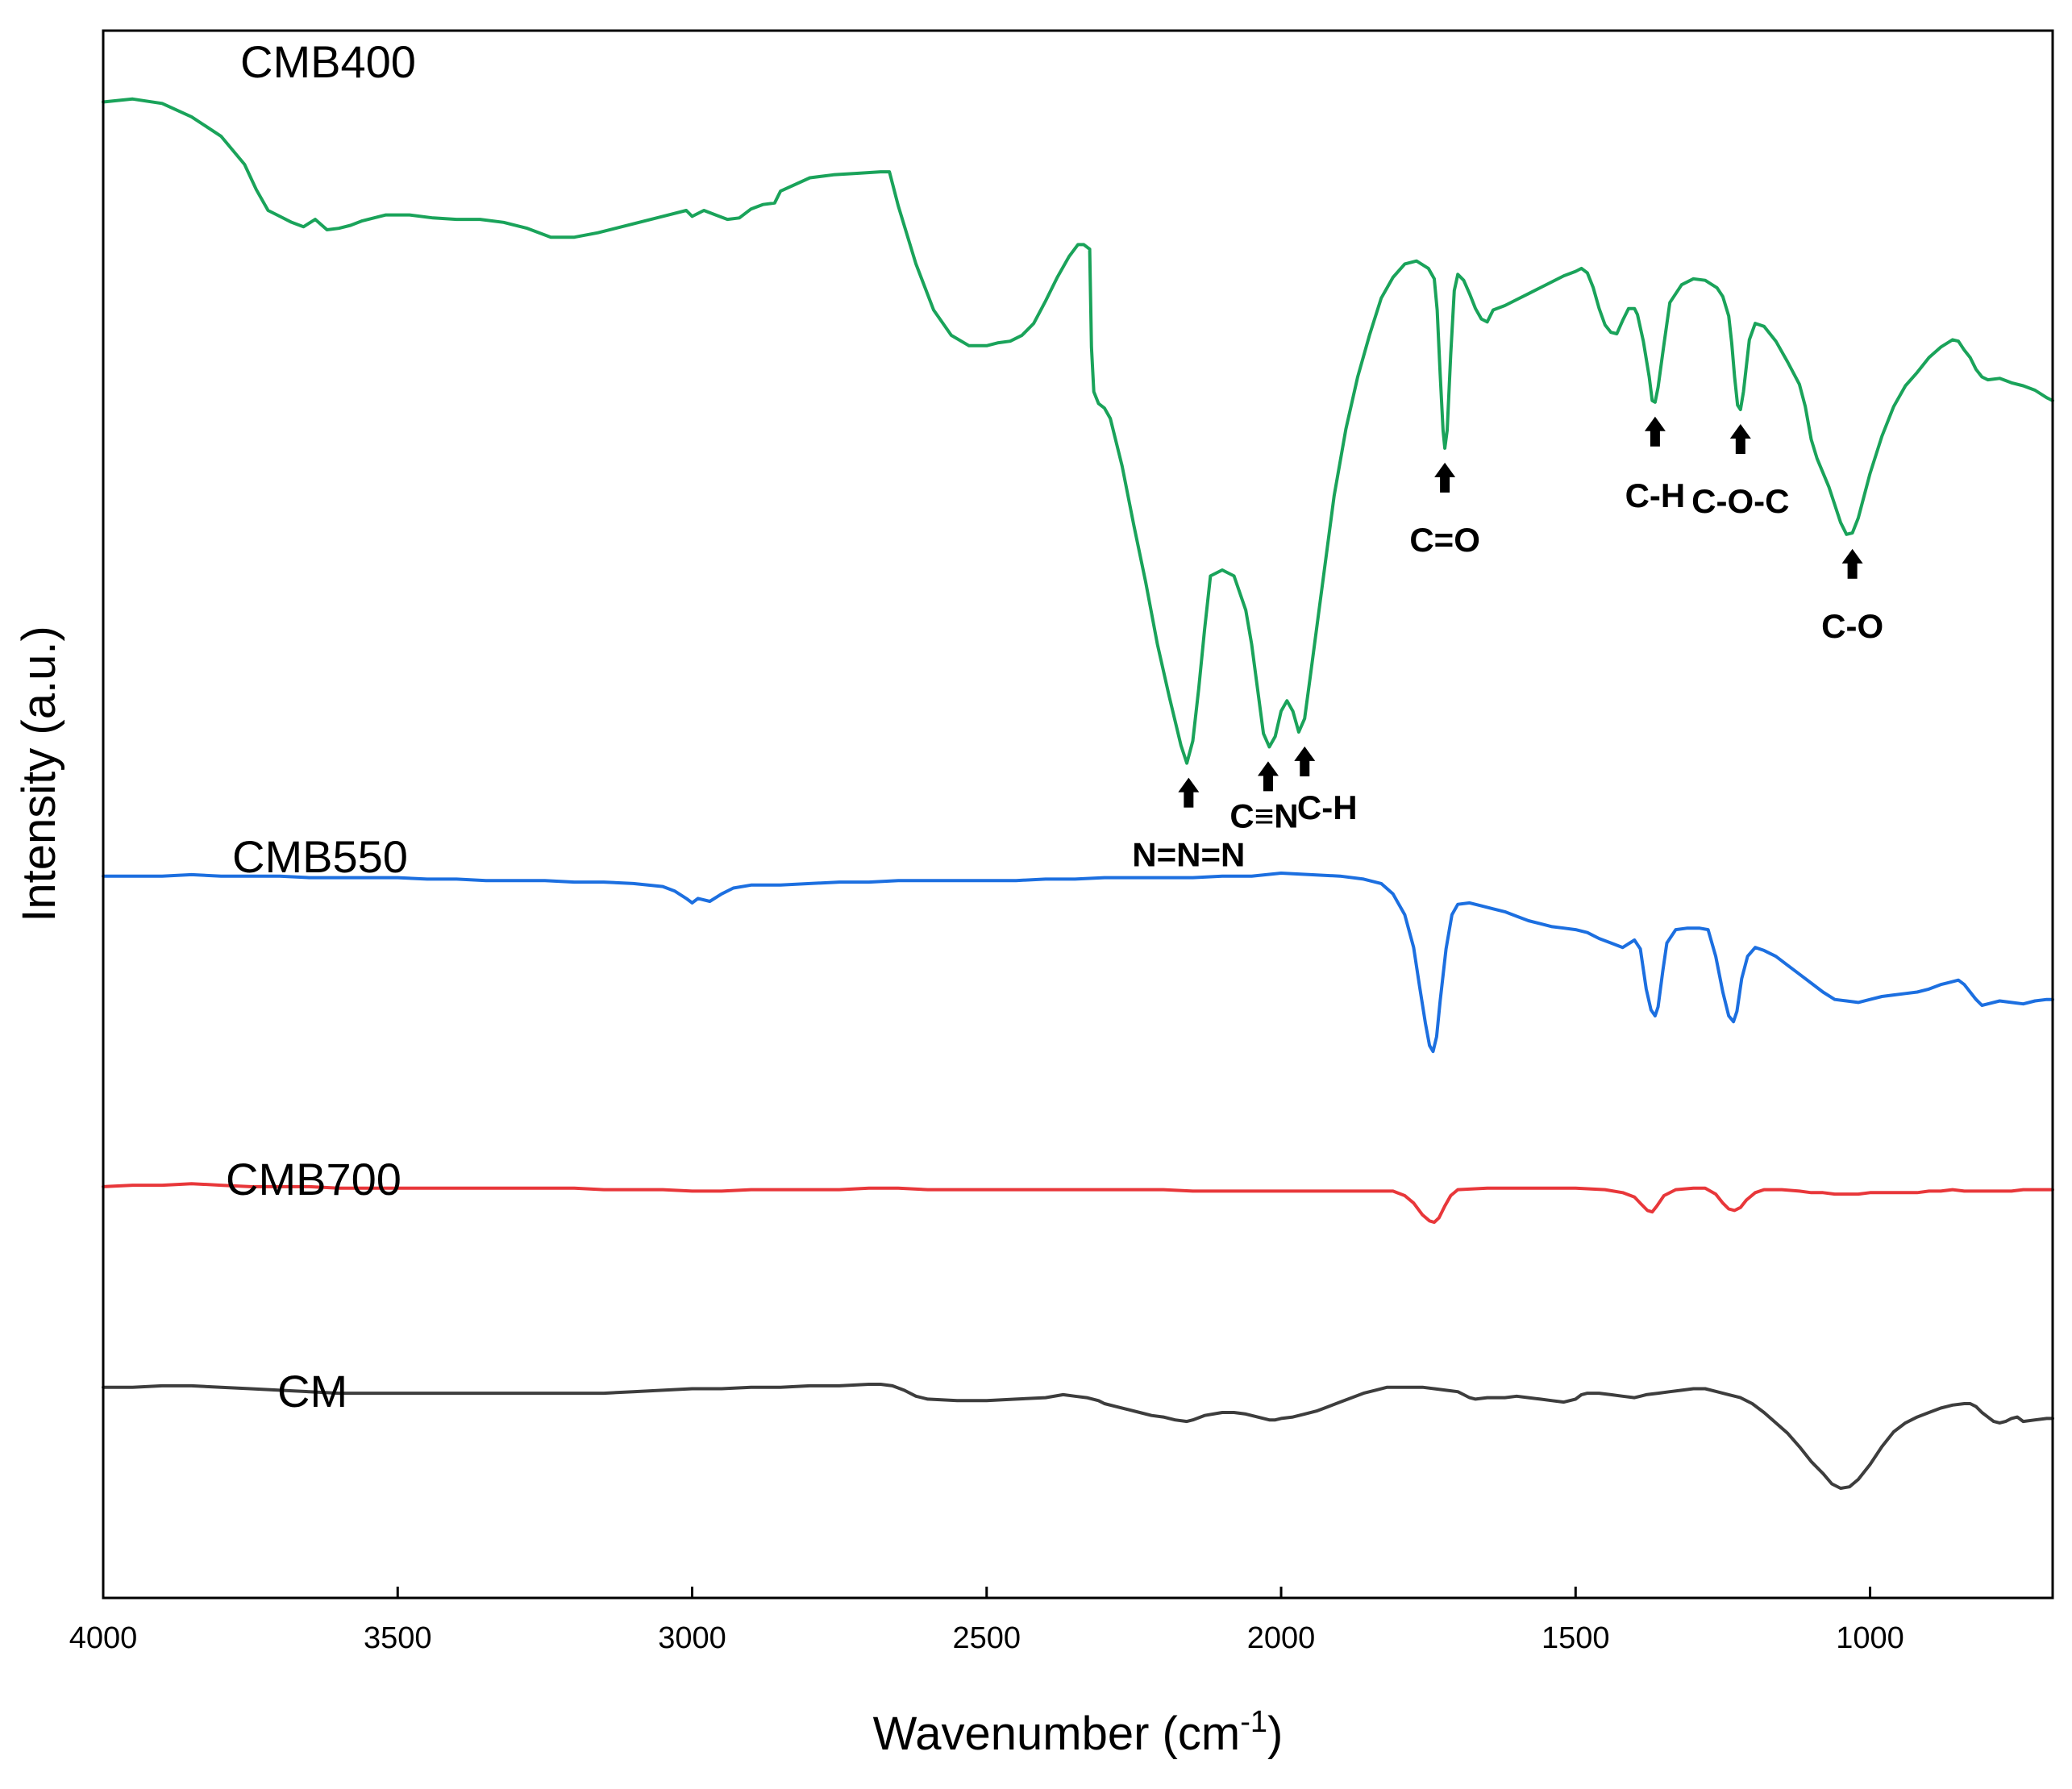  Describe the element at coordinates (1078, 1203) in the screenshot. I see `series-line-cmb700` at that location.